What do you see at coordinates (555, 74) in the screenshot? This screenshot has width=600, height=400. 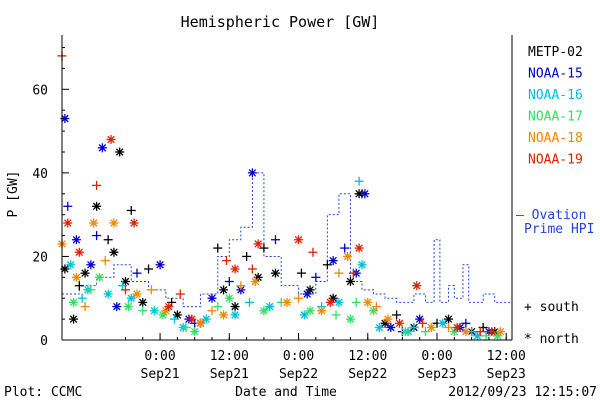 I see `legend-item-noaa-15: NOAA-15` at bounding box center [555, 74].